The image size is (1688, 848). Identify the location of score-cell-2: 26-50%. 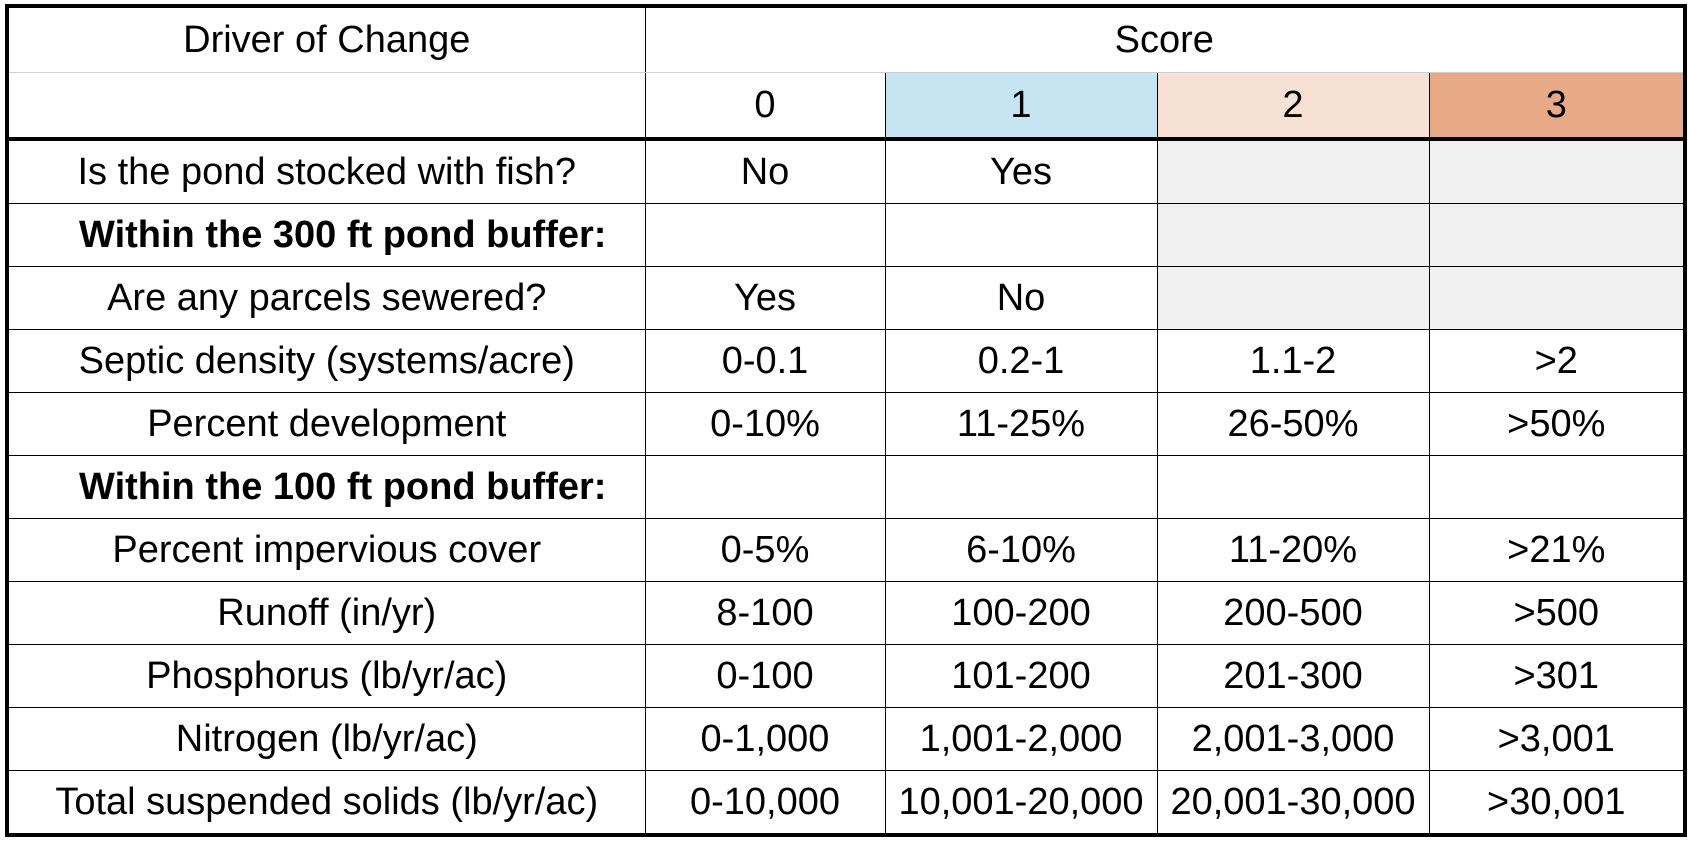
(1293, 424).